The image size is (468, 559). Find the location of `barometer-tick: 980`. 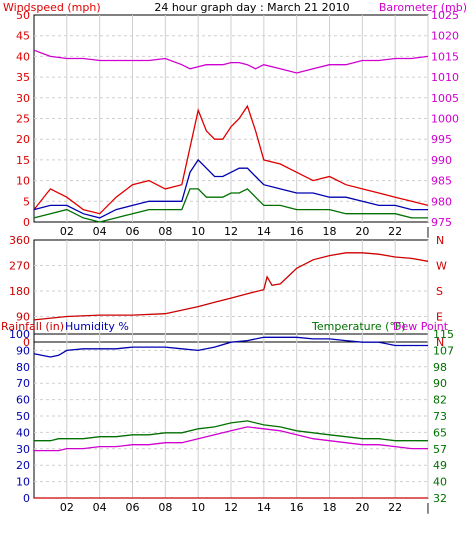

barometer-tick: 980 is located at coordinates (441, 201).